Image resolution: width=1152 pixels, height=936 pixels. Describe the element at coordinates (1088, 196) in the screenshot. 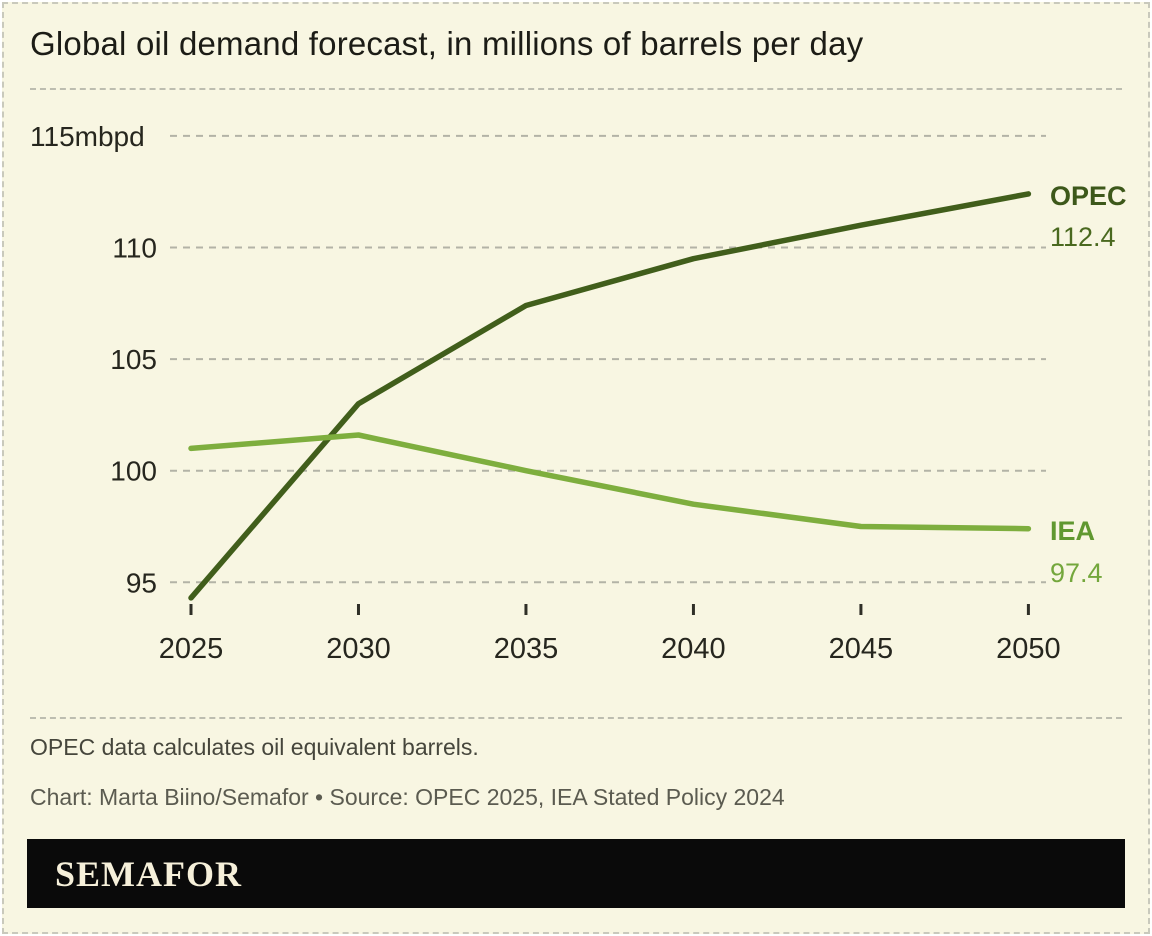

I see `series-label-opec: OPEC` at that location.